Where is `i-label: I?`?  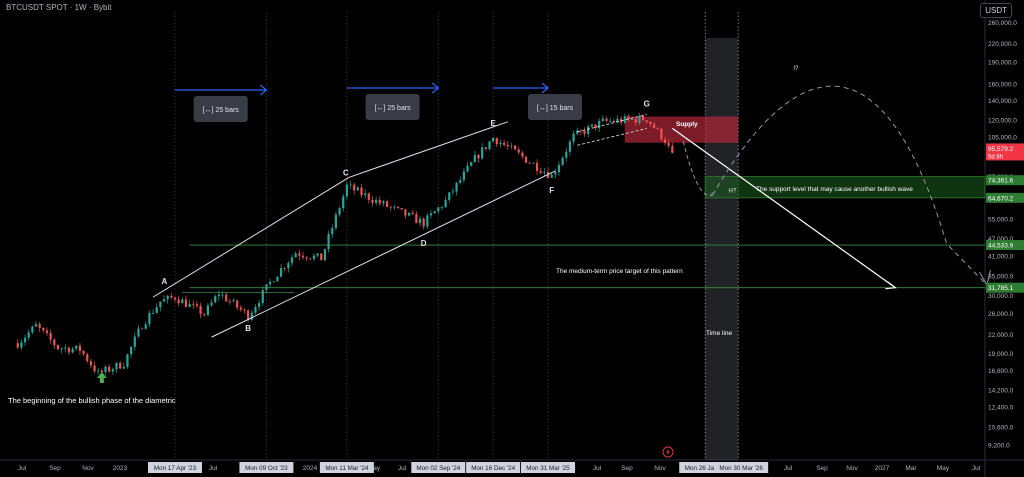 i-label: I? is located at coordinates (796, 69).